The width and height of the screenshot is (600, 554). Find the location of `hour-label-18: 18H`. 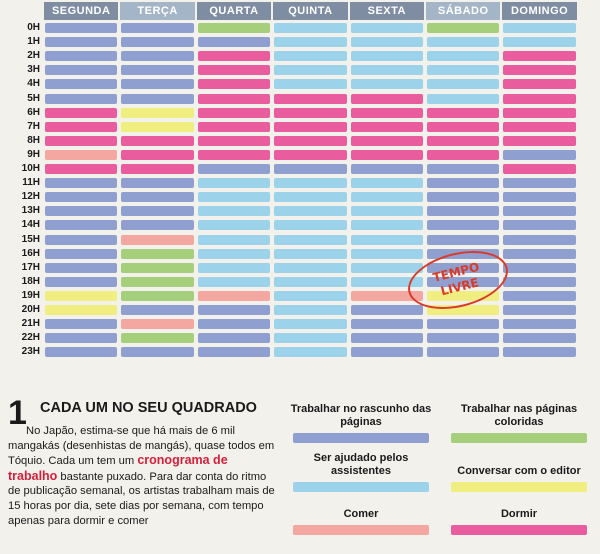

hour-label-18: 18H is located at coordinates (30, 281).